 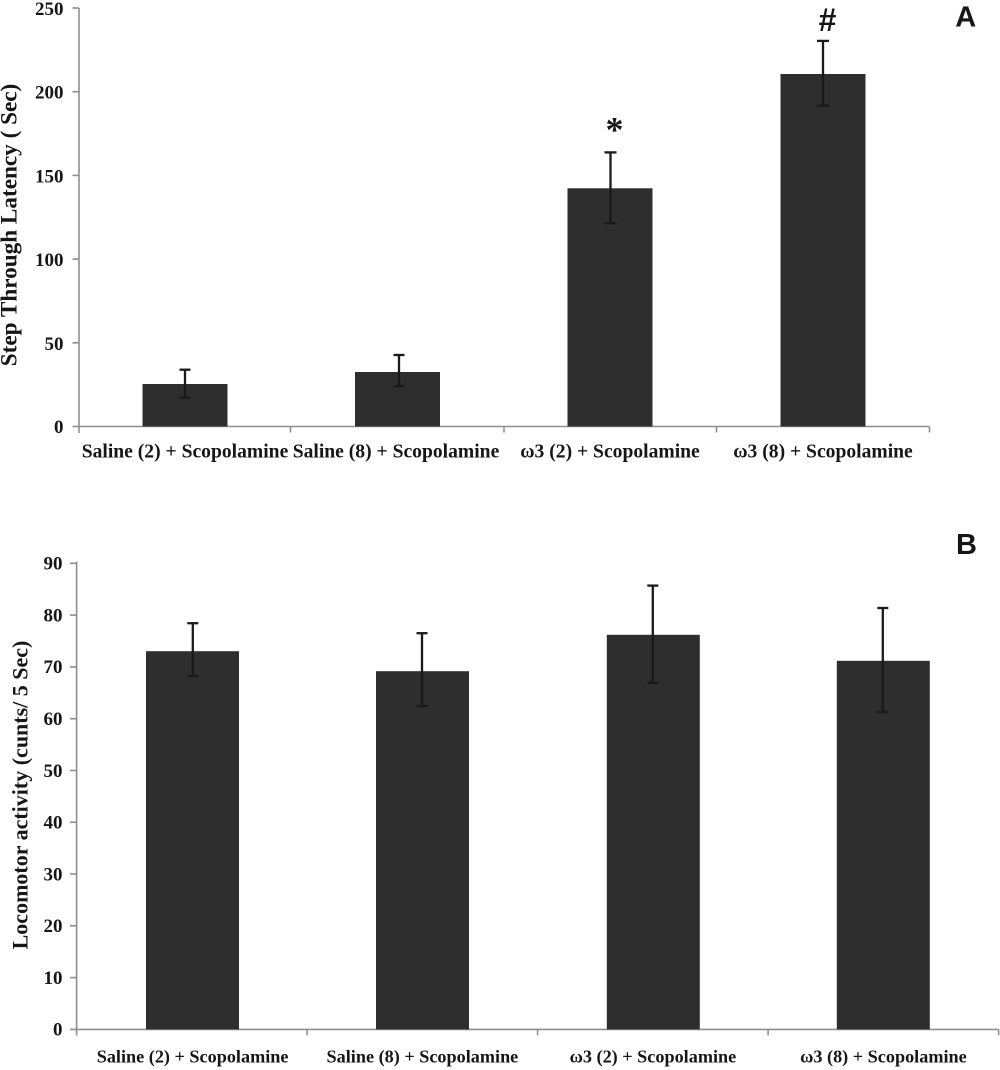 I want to click on svg-text: 20, so click(x=53, y=926).